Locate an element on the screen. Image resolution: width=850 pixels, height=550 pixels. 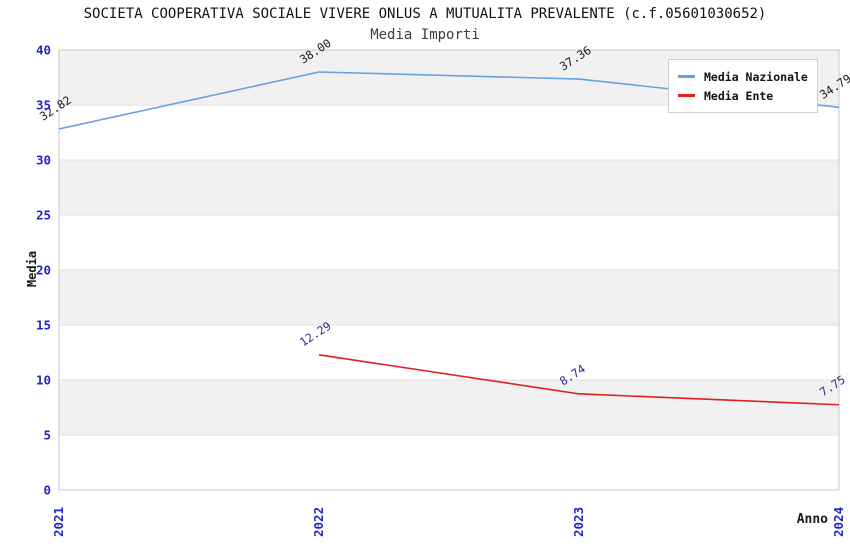
y-tick-label: 5 is located at coordinates (47, 435).